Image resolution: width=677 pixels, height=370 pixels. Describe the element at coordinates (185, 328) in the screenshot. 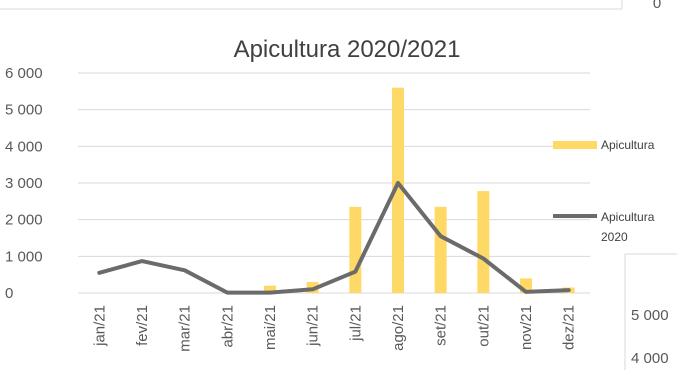

I see `x-tick-label: mar/21` at that location.